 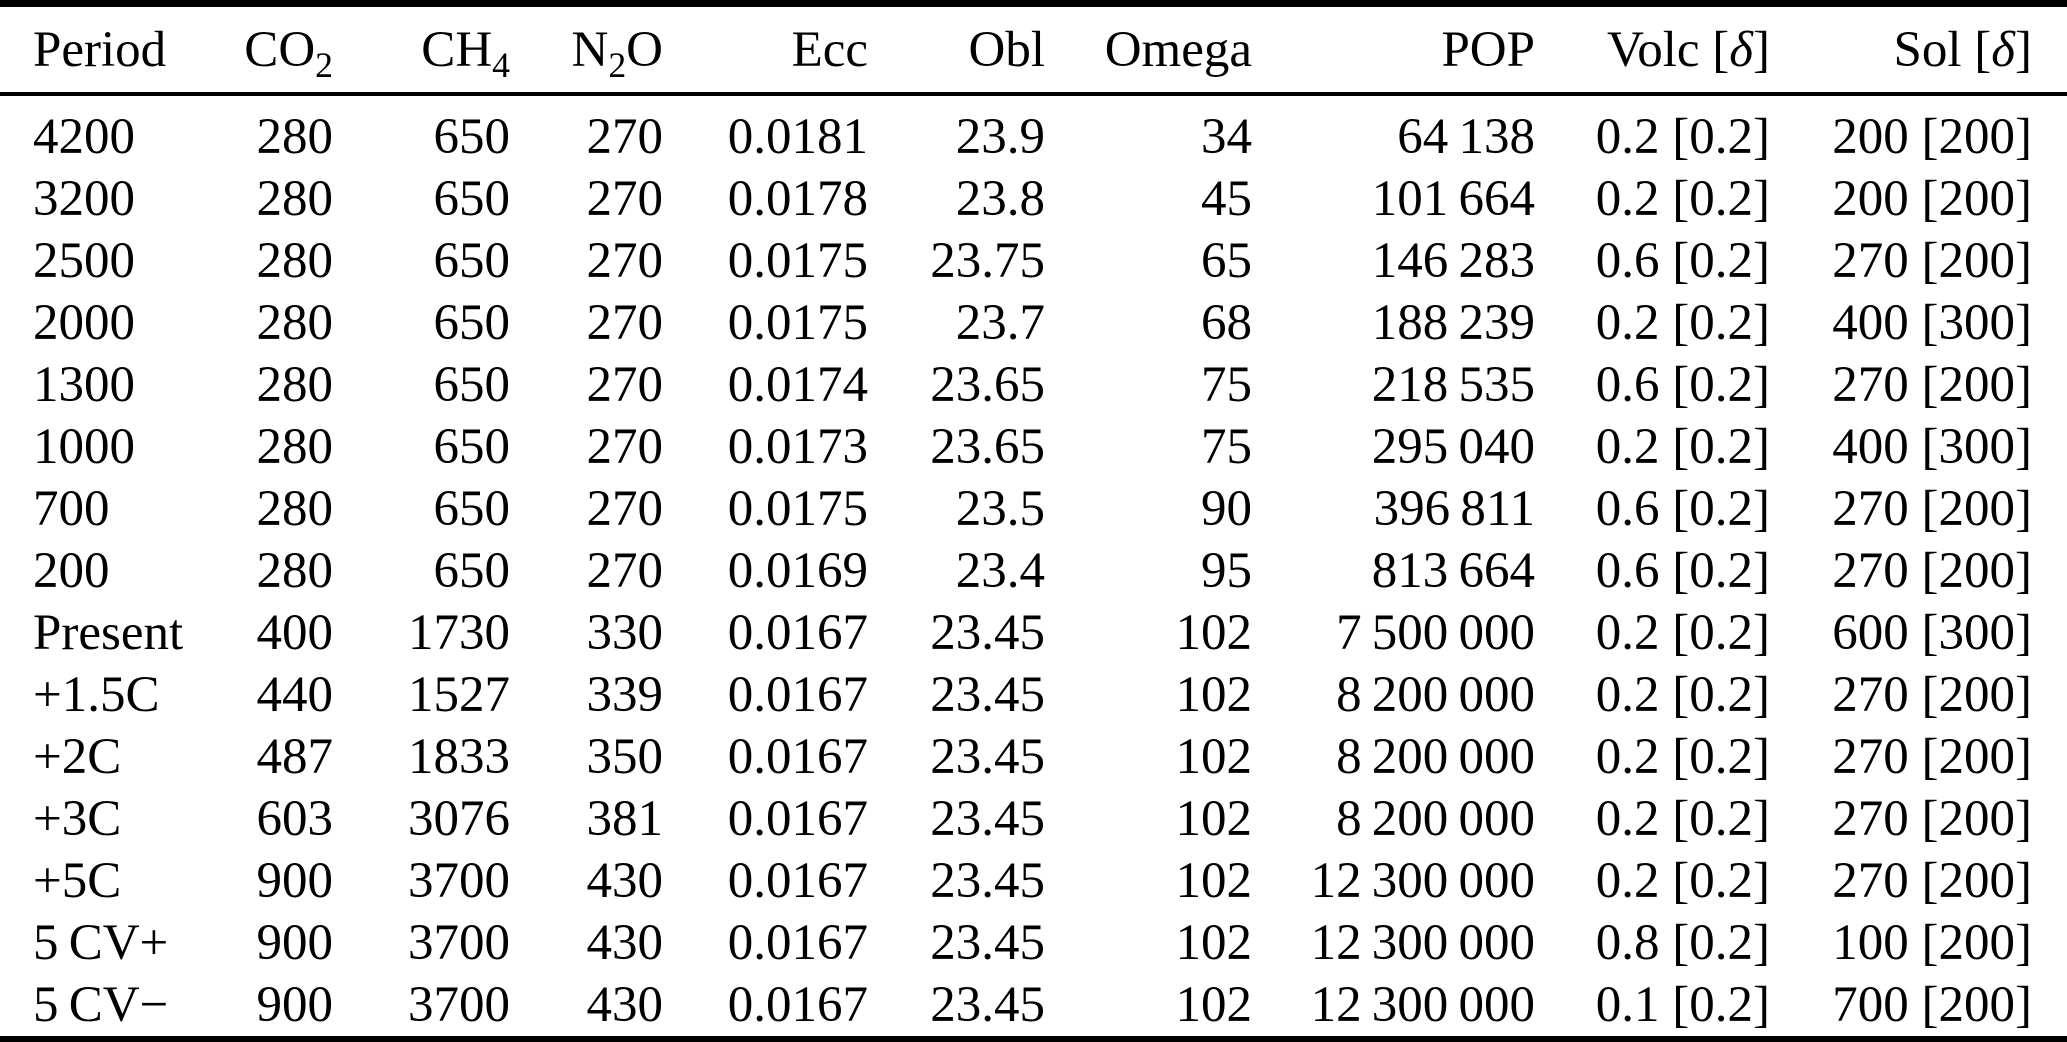 What do you see at coordinates (1007, 49) in the screenshot?
I see `header-text: Obl` at bounding box center [1007, 49].